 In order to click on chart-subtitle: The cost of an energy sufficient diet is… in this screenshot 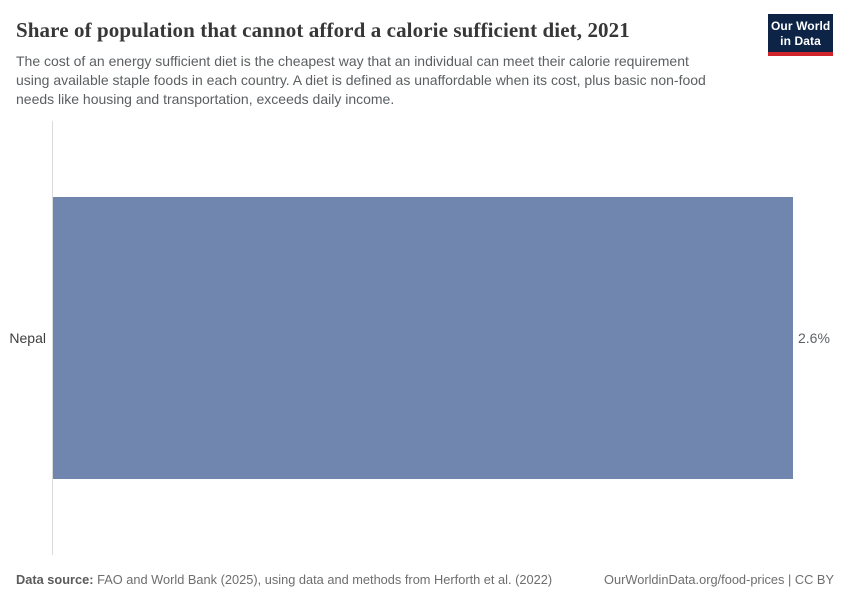, I will do `click(361, 80)`.